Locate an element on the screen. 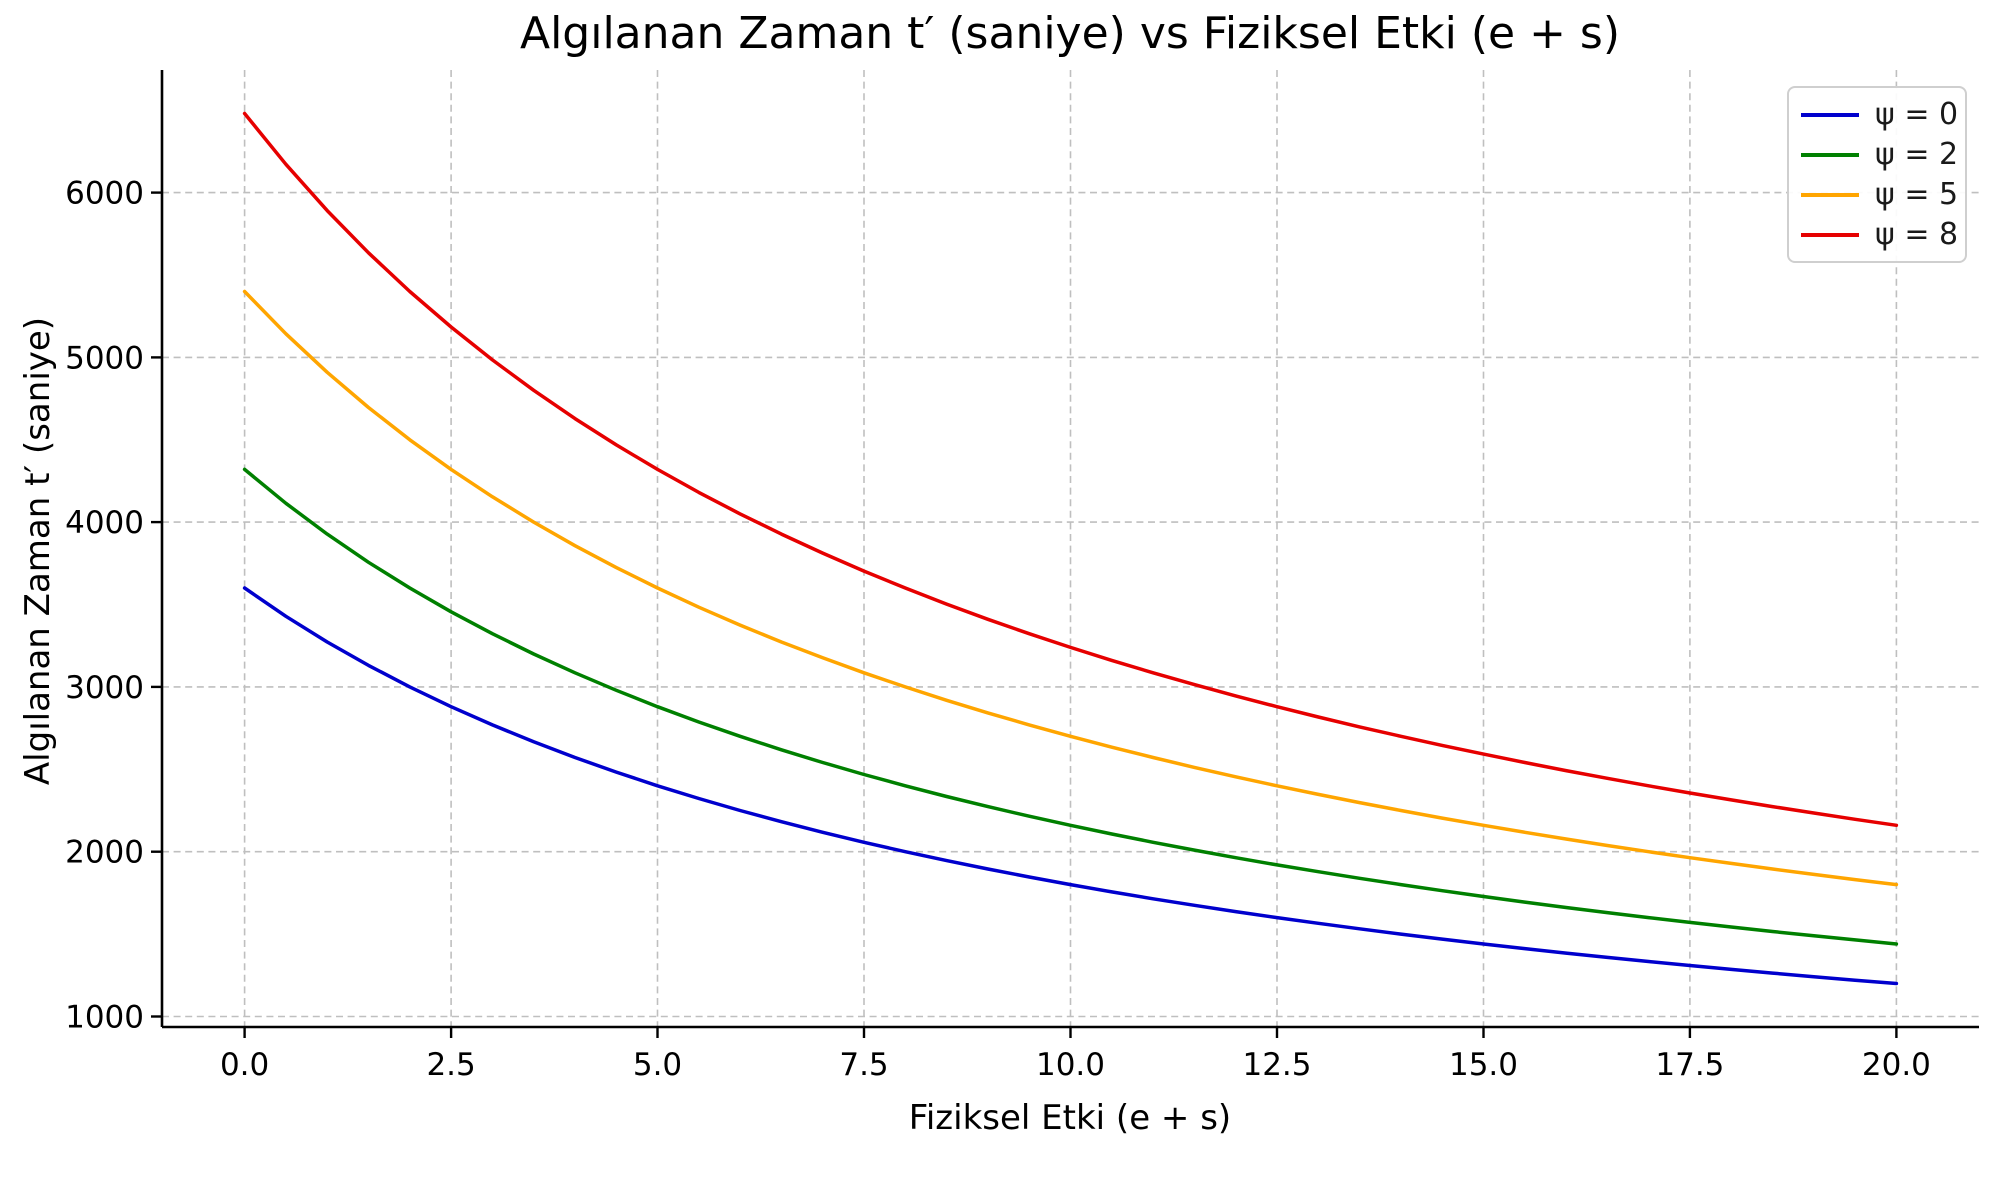 This screenshot has height=1192, width=2000. x-tick-label: 0.0 is located at coordinates (244, 1065).